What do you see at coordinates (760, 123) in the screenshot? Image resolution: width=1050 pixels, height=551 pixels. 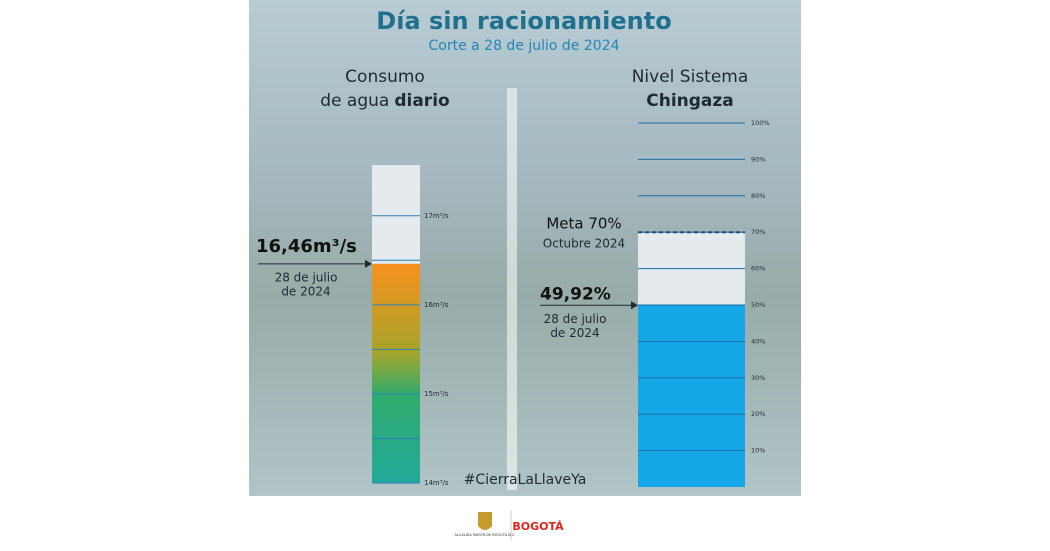 I see `tick-label: 100%` at bounding box center [760, 123].